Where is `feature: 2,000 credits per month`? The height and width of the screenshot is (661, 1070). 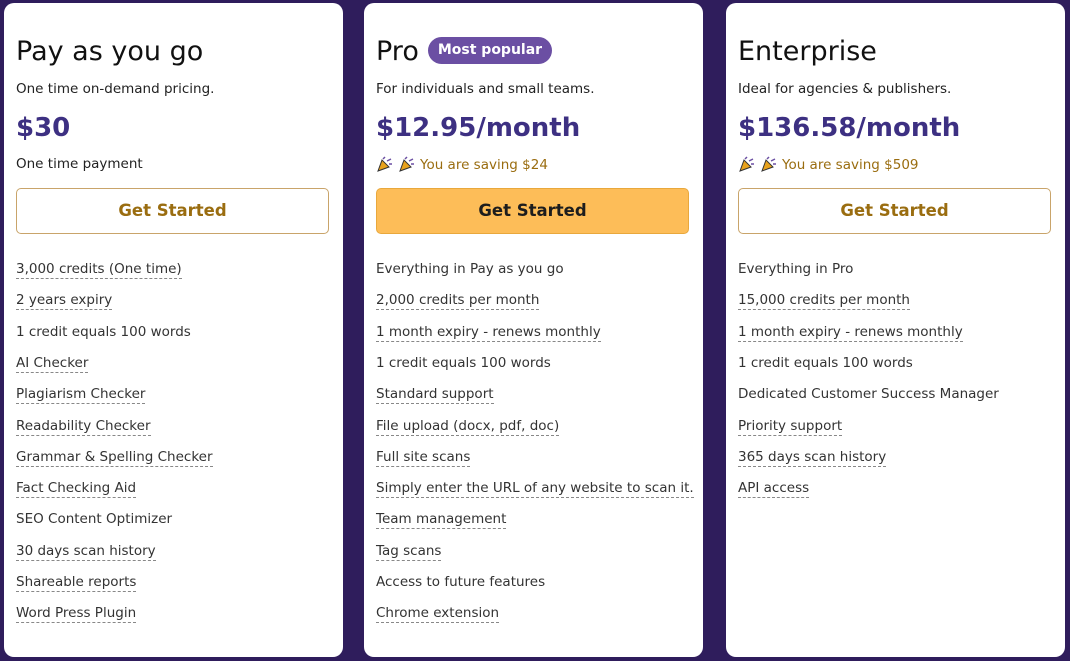
feature: 2,000 credits per month is located at coordinates (458, 301).